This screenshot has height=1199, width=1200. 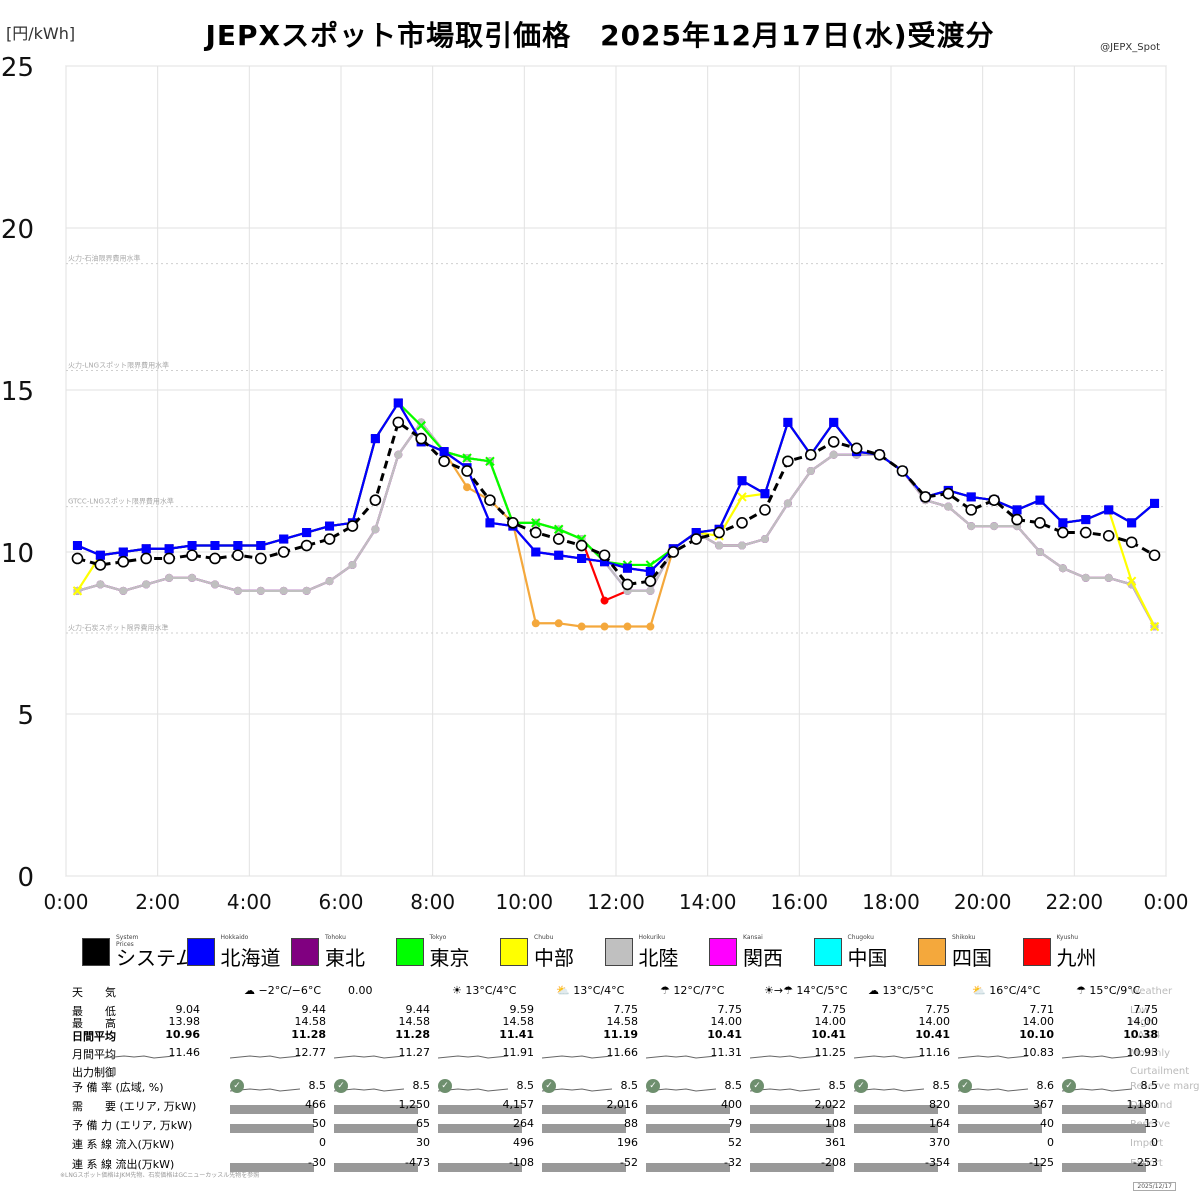 What do you see at coordinates (694, 1054) in the screenshot?
I see `table-cell: 11.31` at bounding box center [694, 1054].